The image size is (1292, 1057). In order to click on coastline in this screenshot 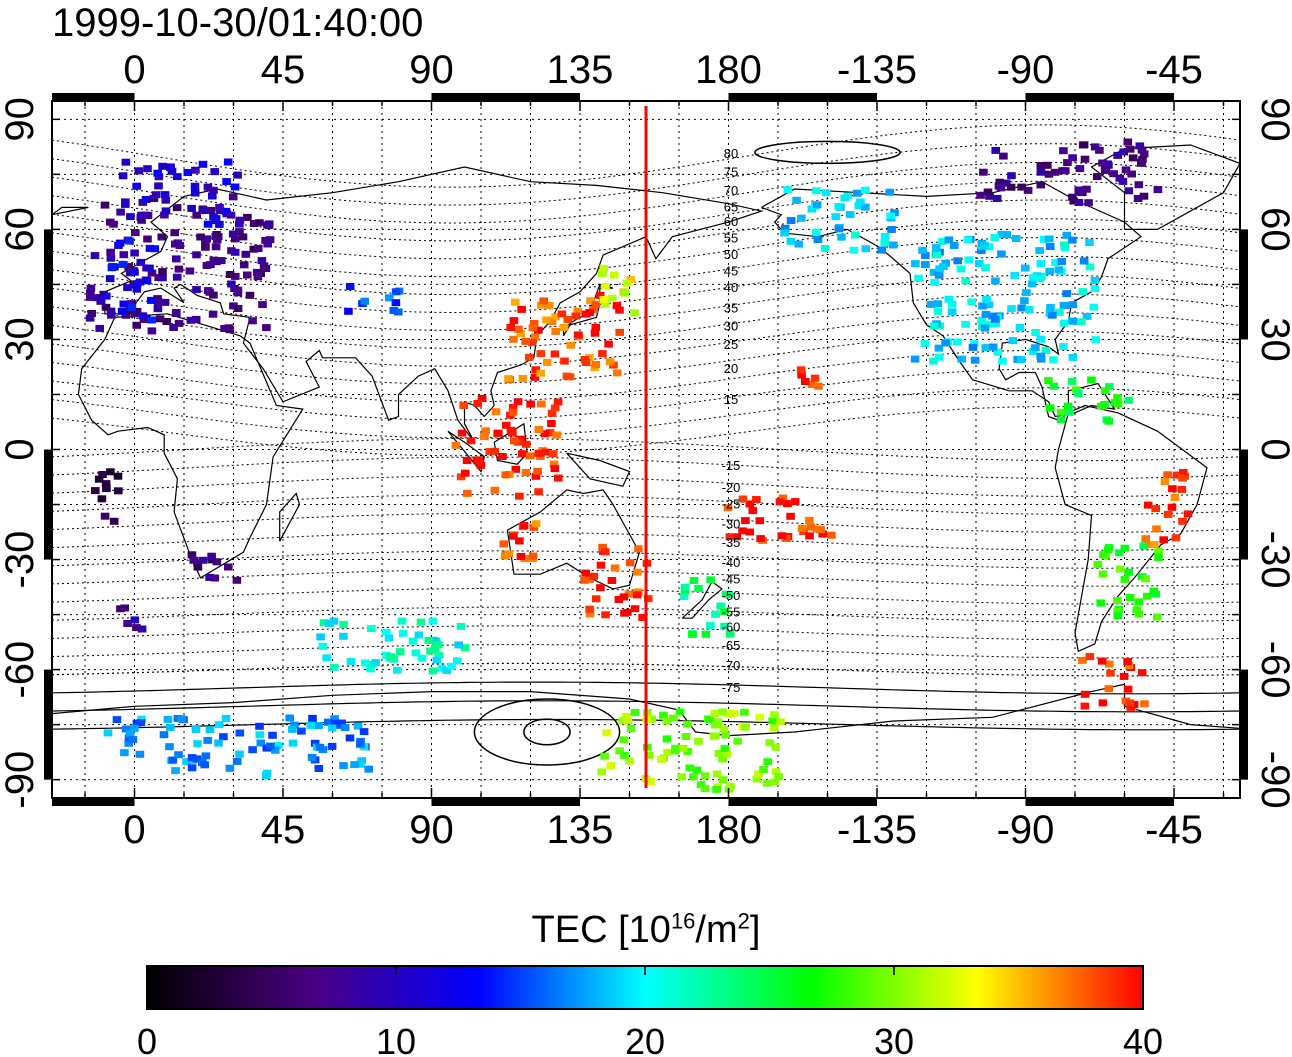, I will do `click(702, 599)`.